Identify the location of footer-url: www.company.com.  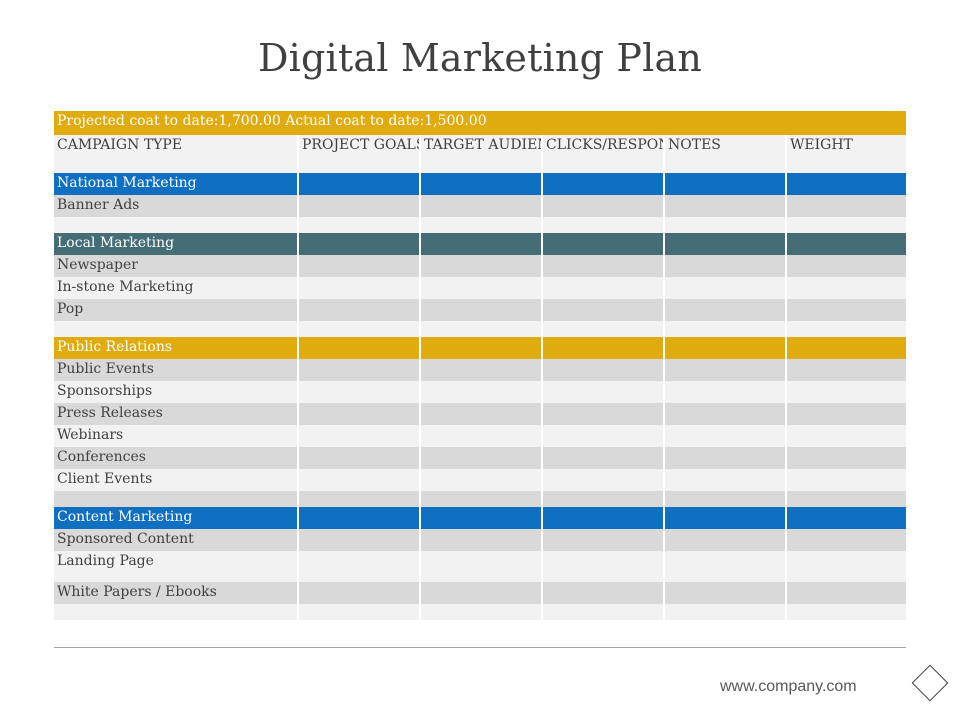
(788, 686).